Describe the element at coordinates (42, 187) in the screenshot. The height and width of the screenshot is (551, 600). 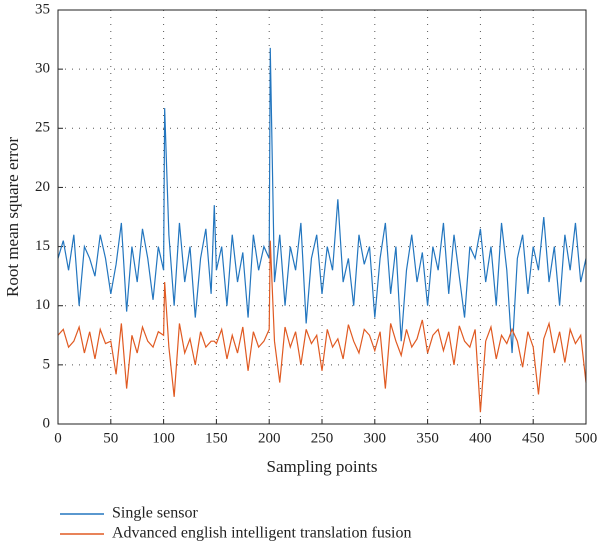
I see `y-tick-label: 20` at that location.